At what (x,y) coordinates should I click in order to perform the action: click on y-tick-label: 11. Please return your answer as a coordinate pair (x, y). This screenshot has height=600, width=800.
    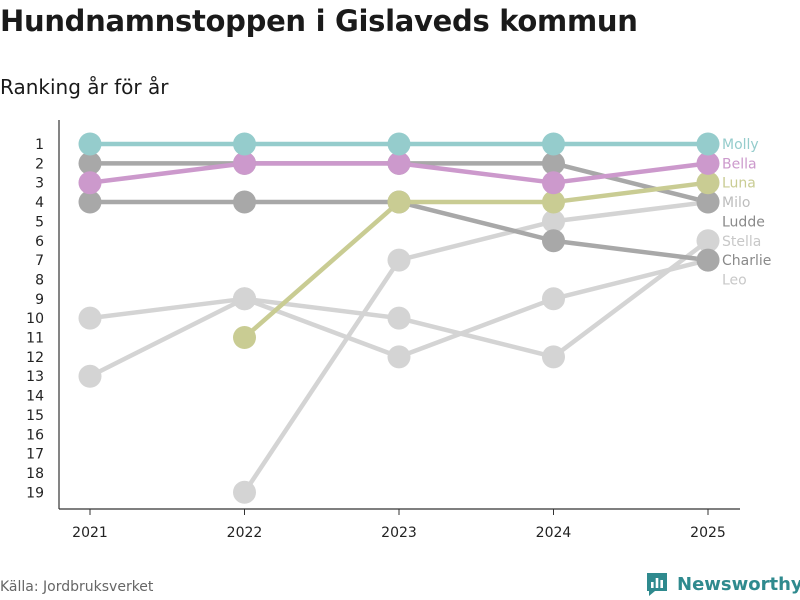
    Looking at the image, I should click on (35, 339).